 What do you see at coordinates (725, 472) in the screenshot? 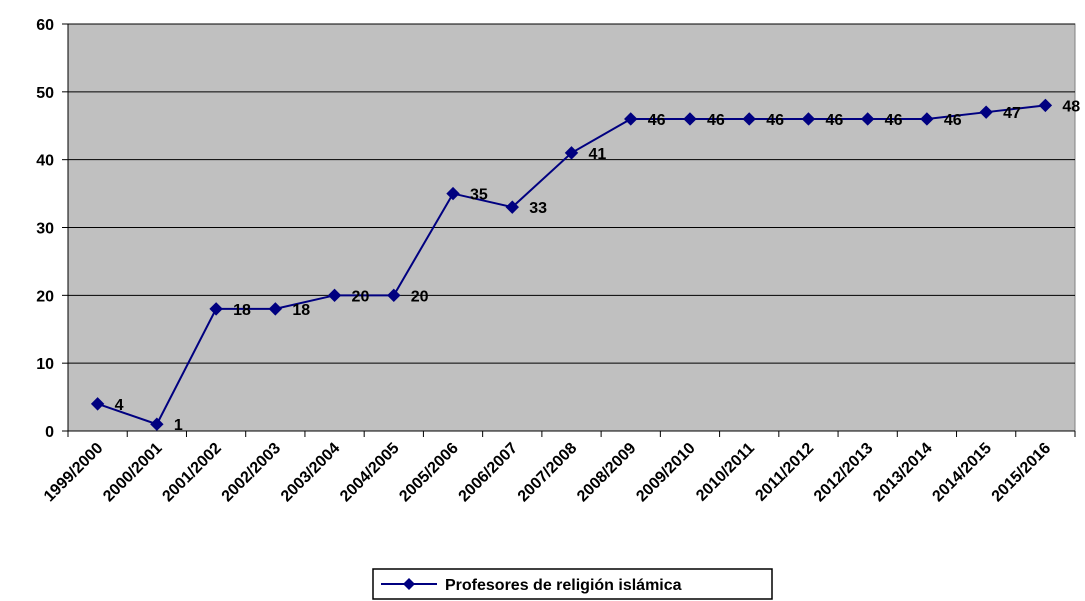
I see `x-tick-label: 2010/2011` at bounding box center [725, 472].